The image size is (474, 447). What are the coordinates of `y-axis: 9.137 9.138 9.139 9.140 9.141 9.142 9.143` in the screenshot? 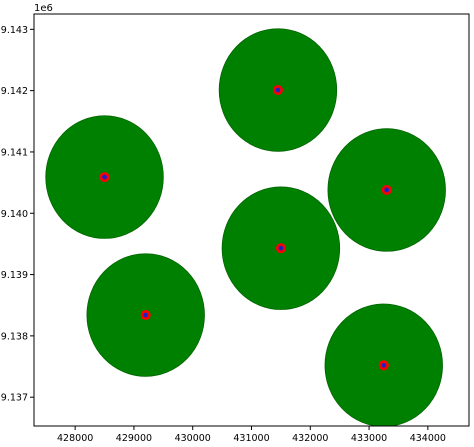 It's located at (17, 214).